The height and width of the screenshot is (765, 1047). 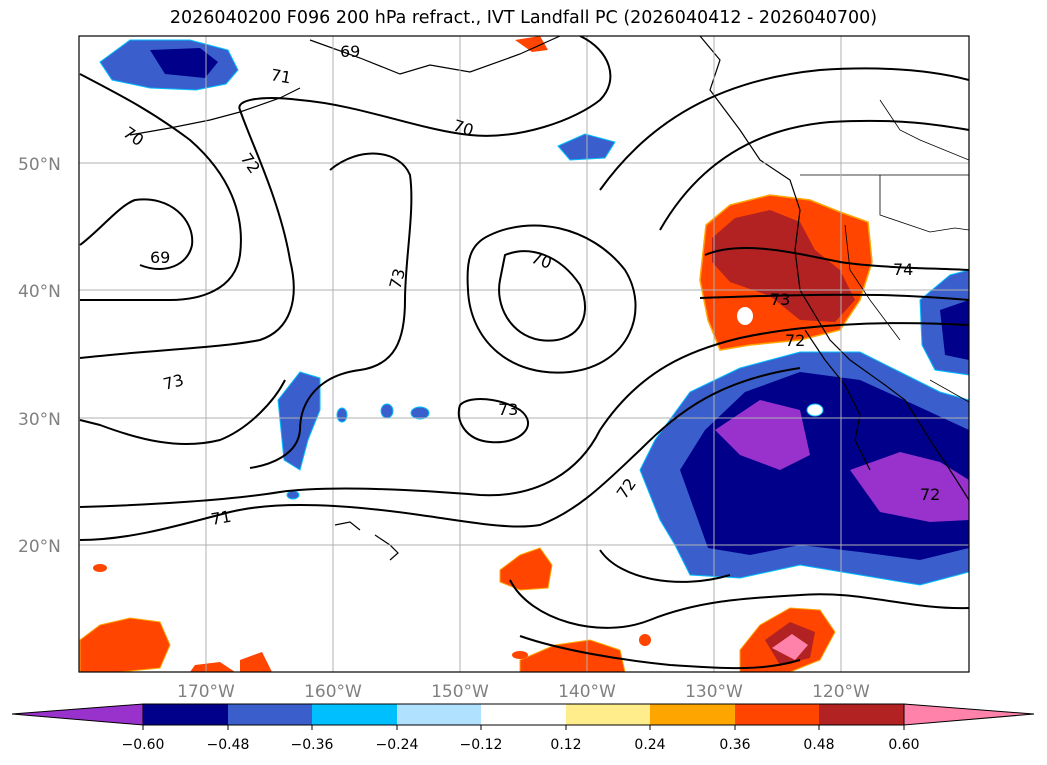 I want to click on lon-label-120w: 120°W, so click(x=841, y=692).